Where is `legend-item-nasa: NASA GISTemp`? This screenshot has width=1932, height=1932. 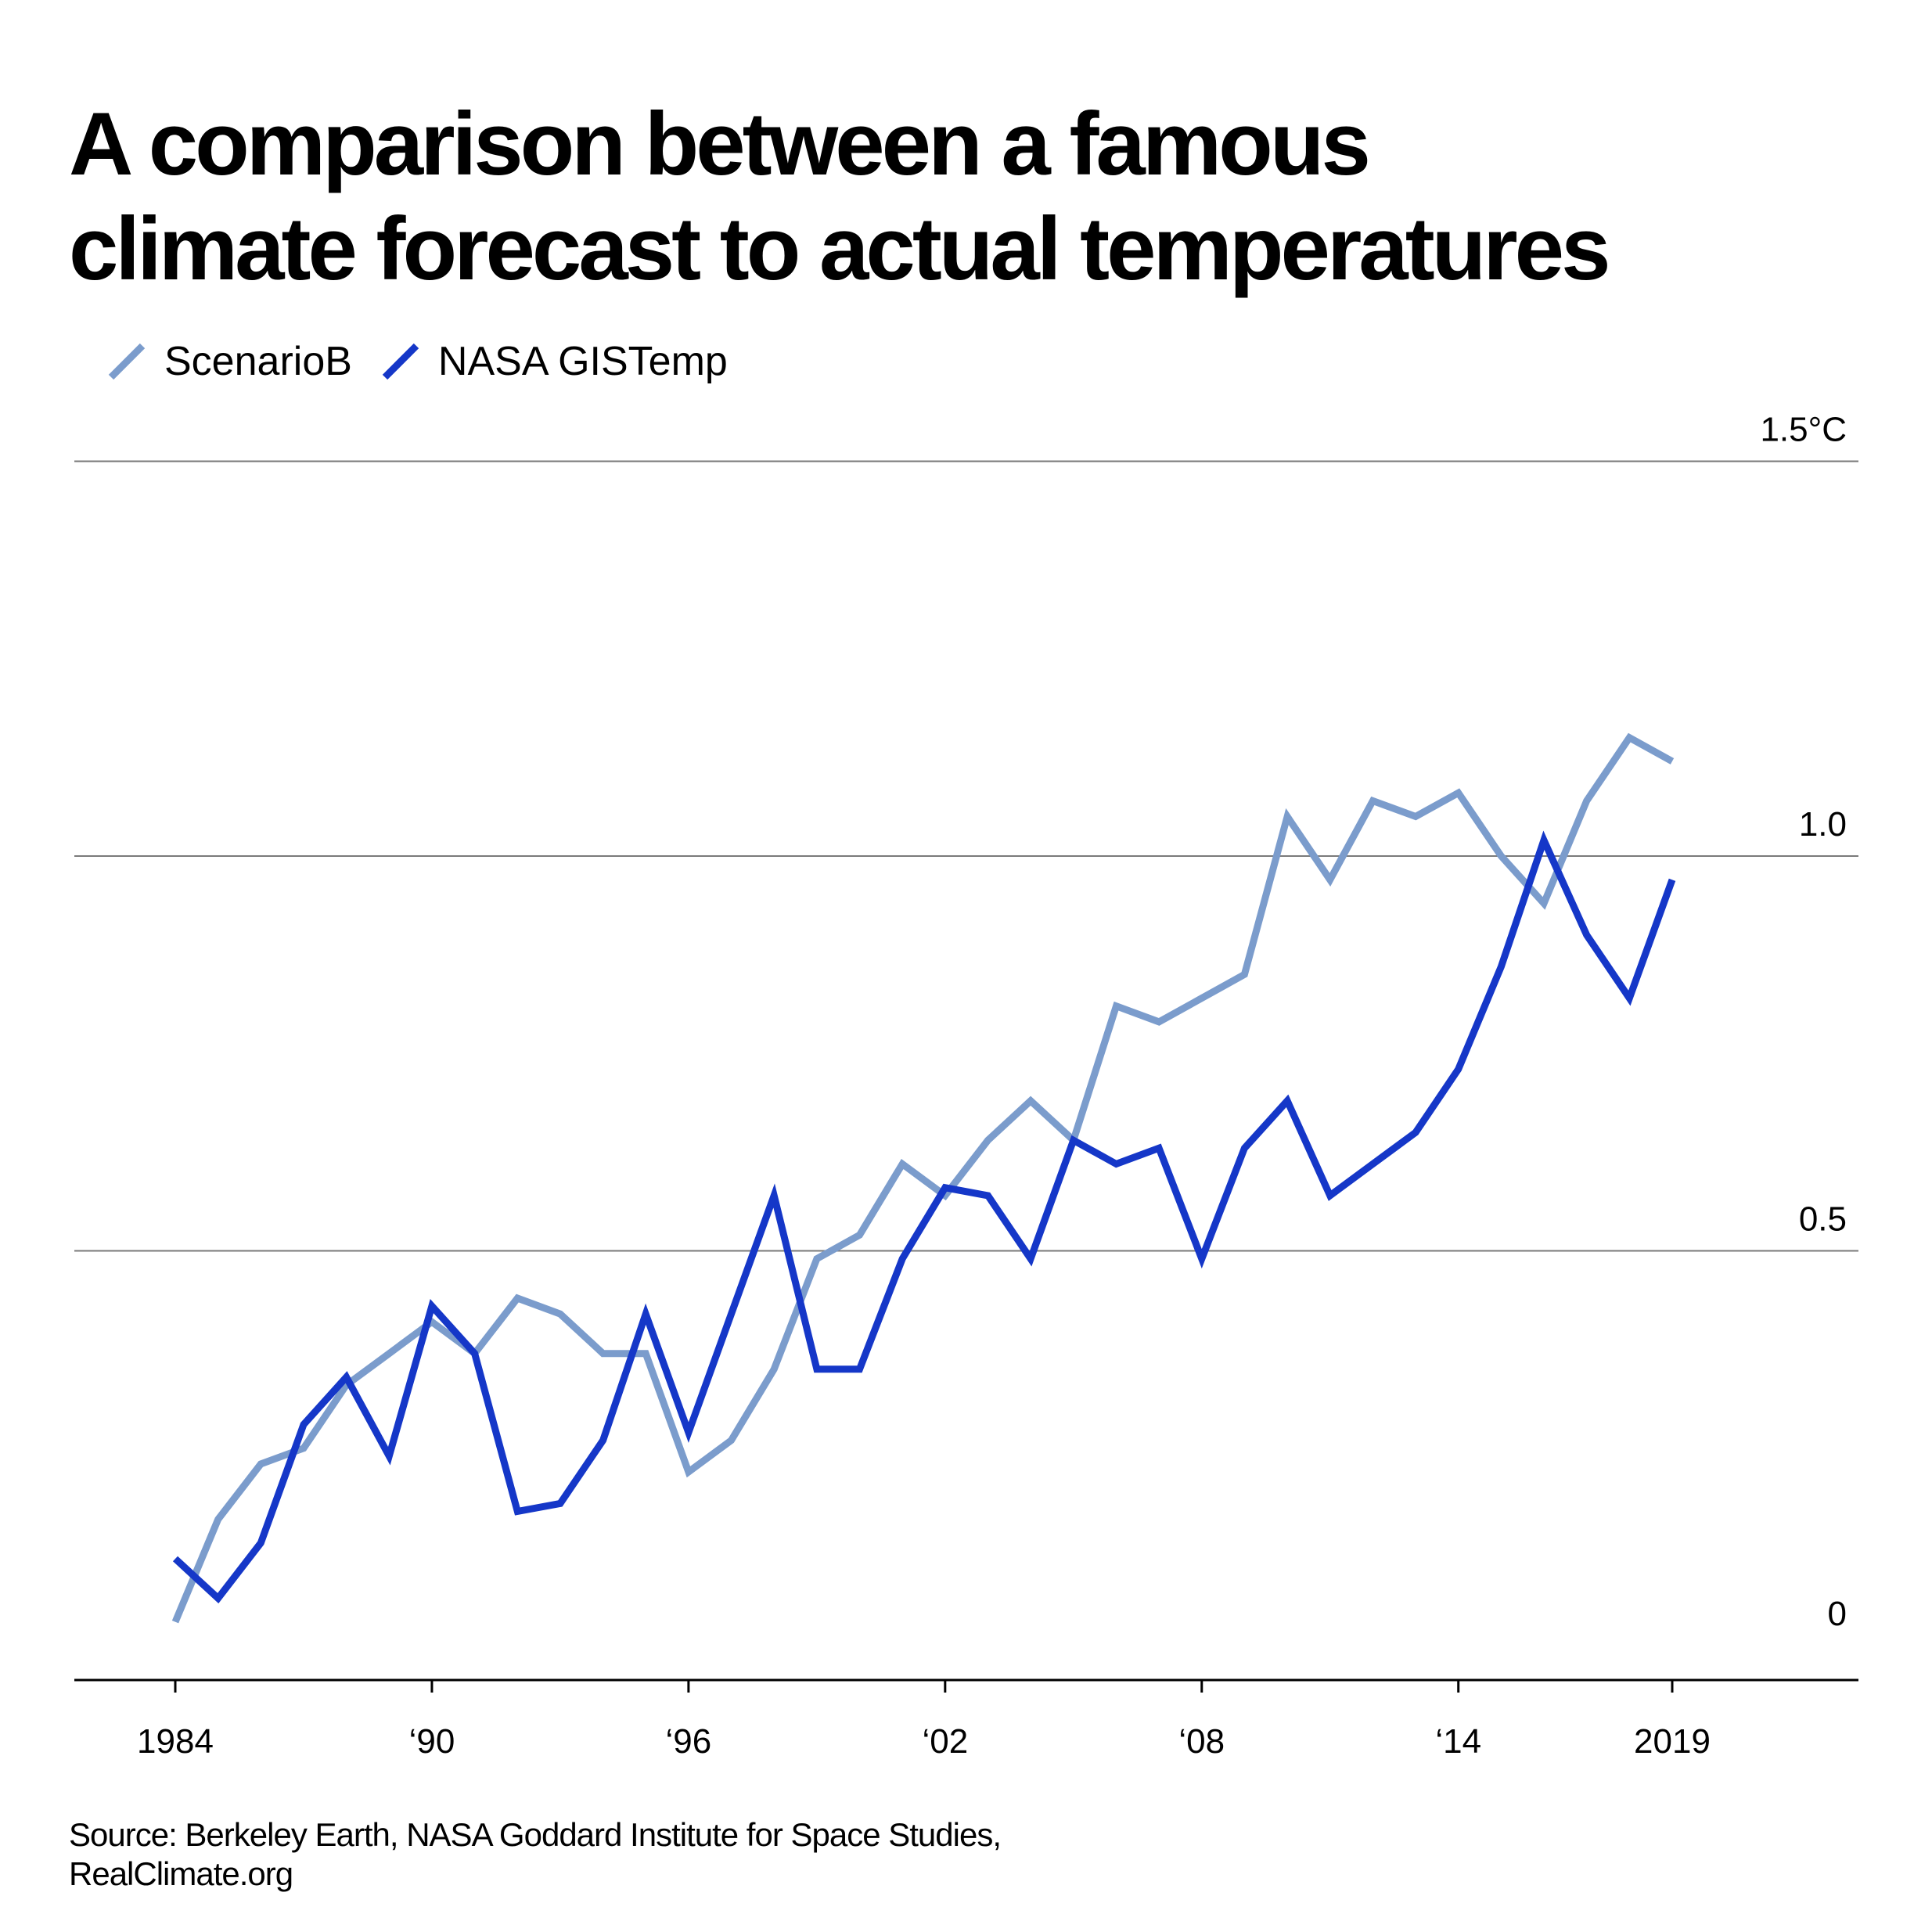
legend-item-nasa: NASA GISTemp is located at coordinates (554, 361).